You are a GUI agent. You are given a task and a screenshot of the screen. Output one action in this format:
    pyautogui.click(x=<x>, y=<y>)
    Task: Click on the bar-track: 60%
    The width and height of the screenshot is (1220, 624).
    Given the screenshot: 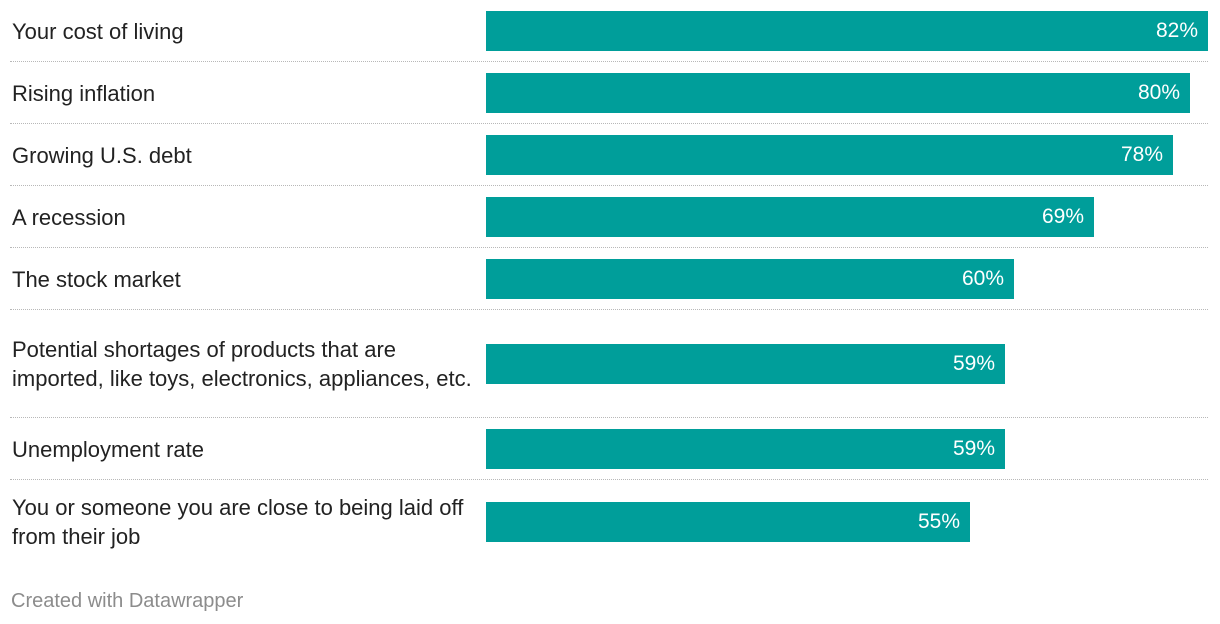 What is the action you would take?
    pyautogui.click(x=847, y=279)
    